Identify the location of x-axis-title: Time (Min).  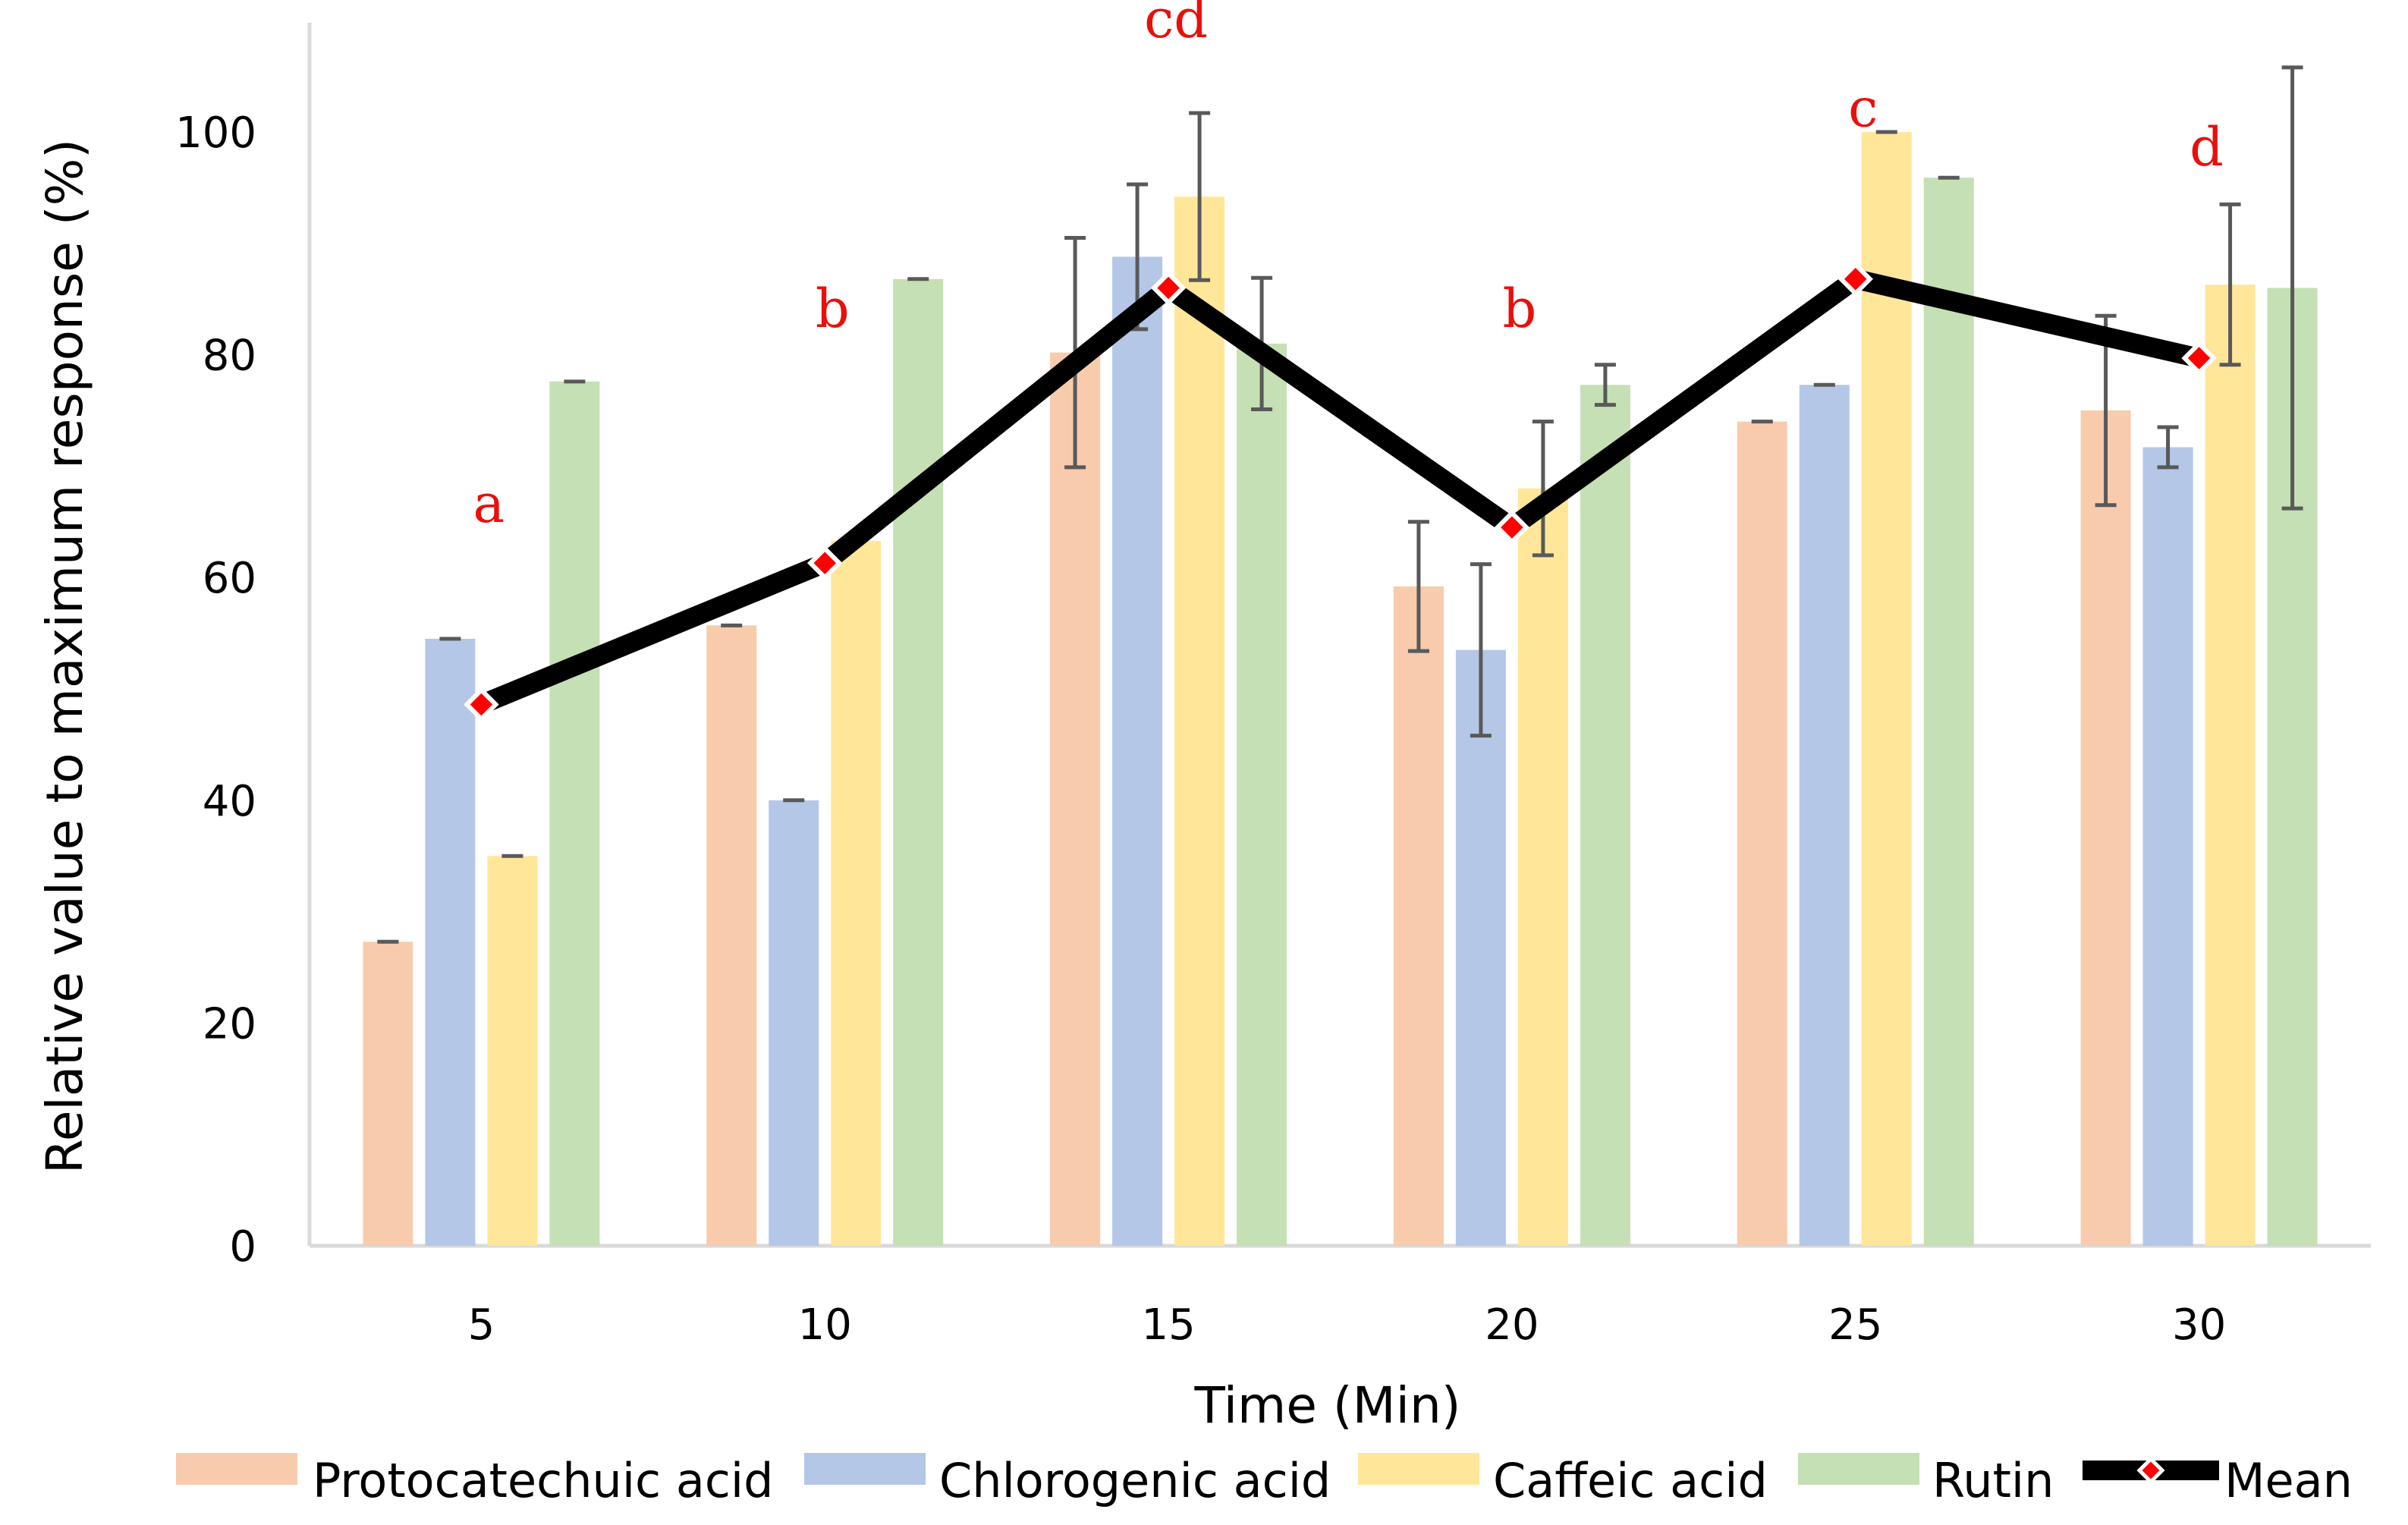
(1326, 1405).